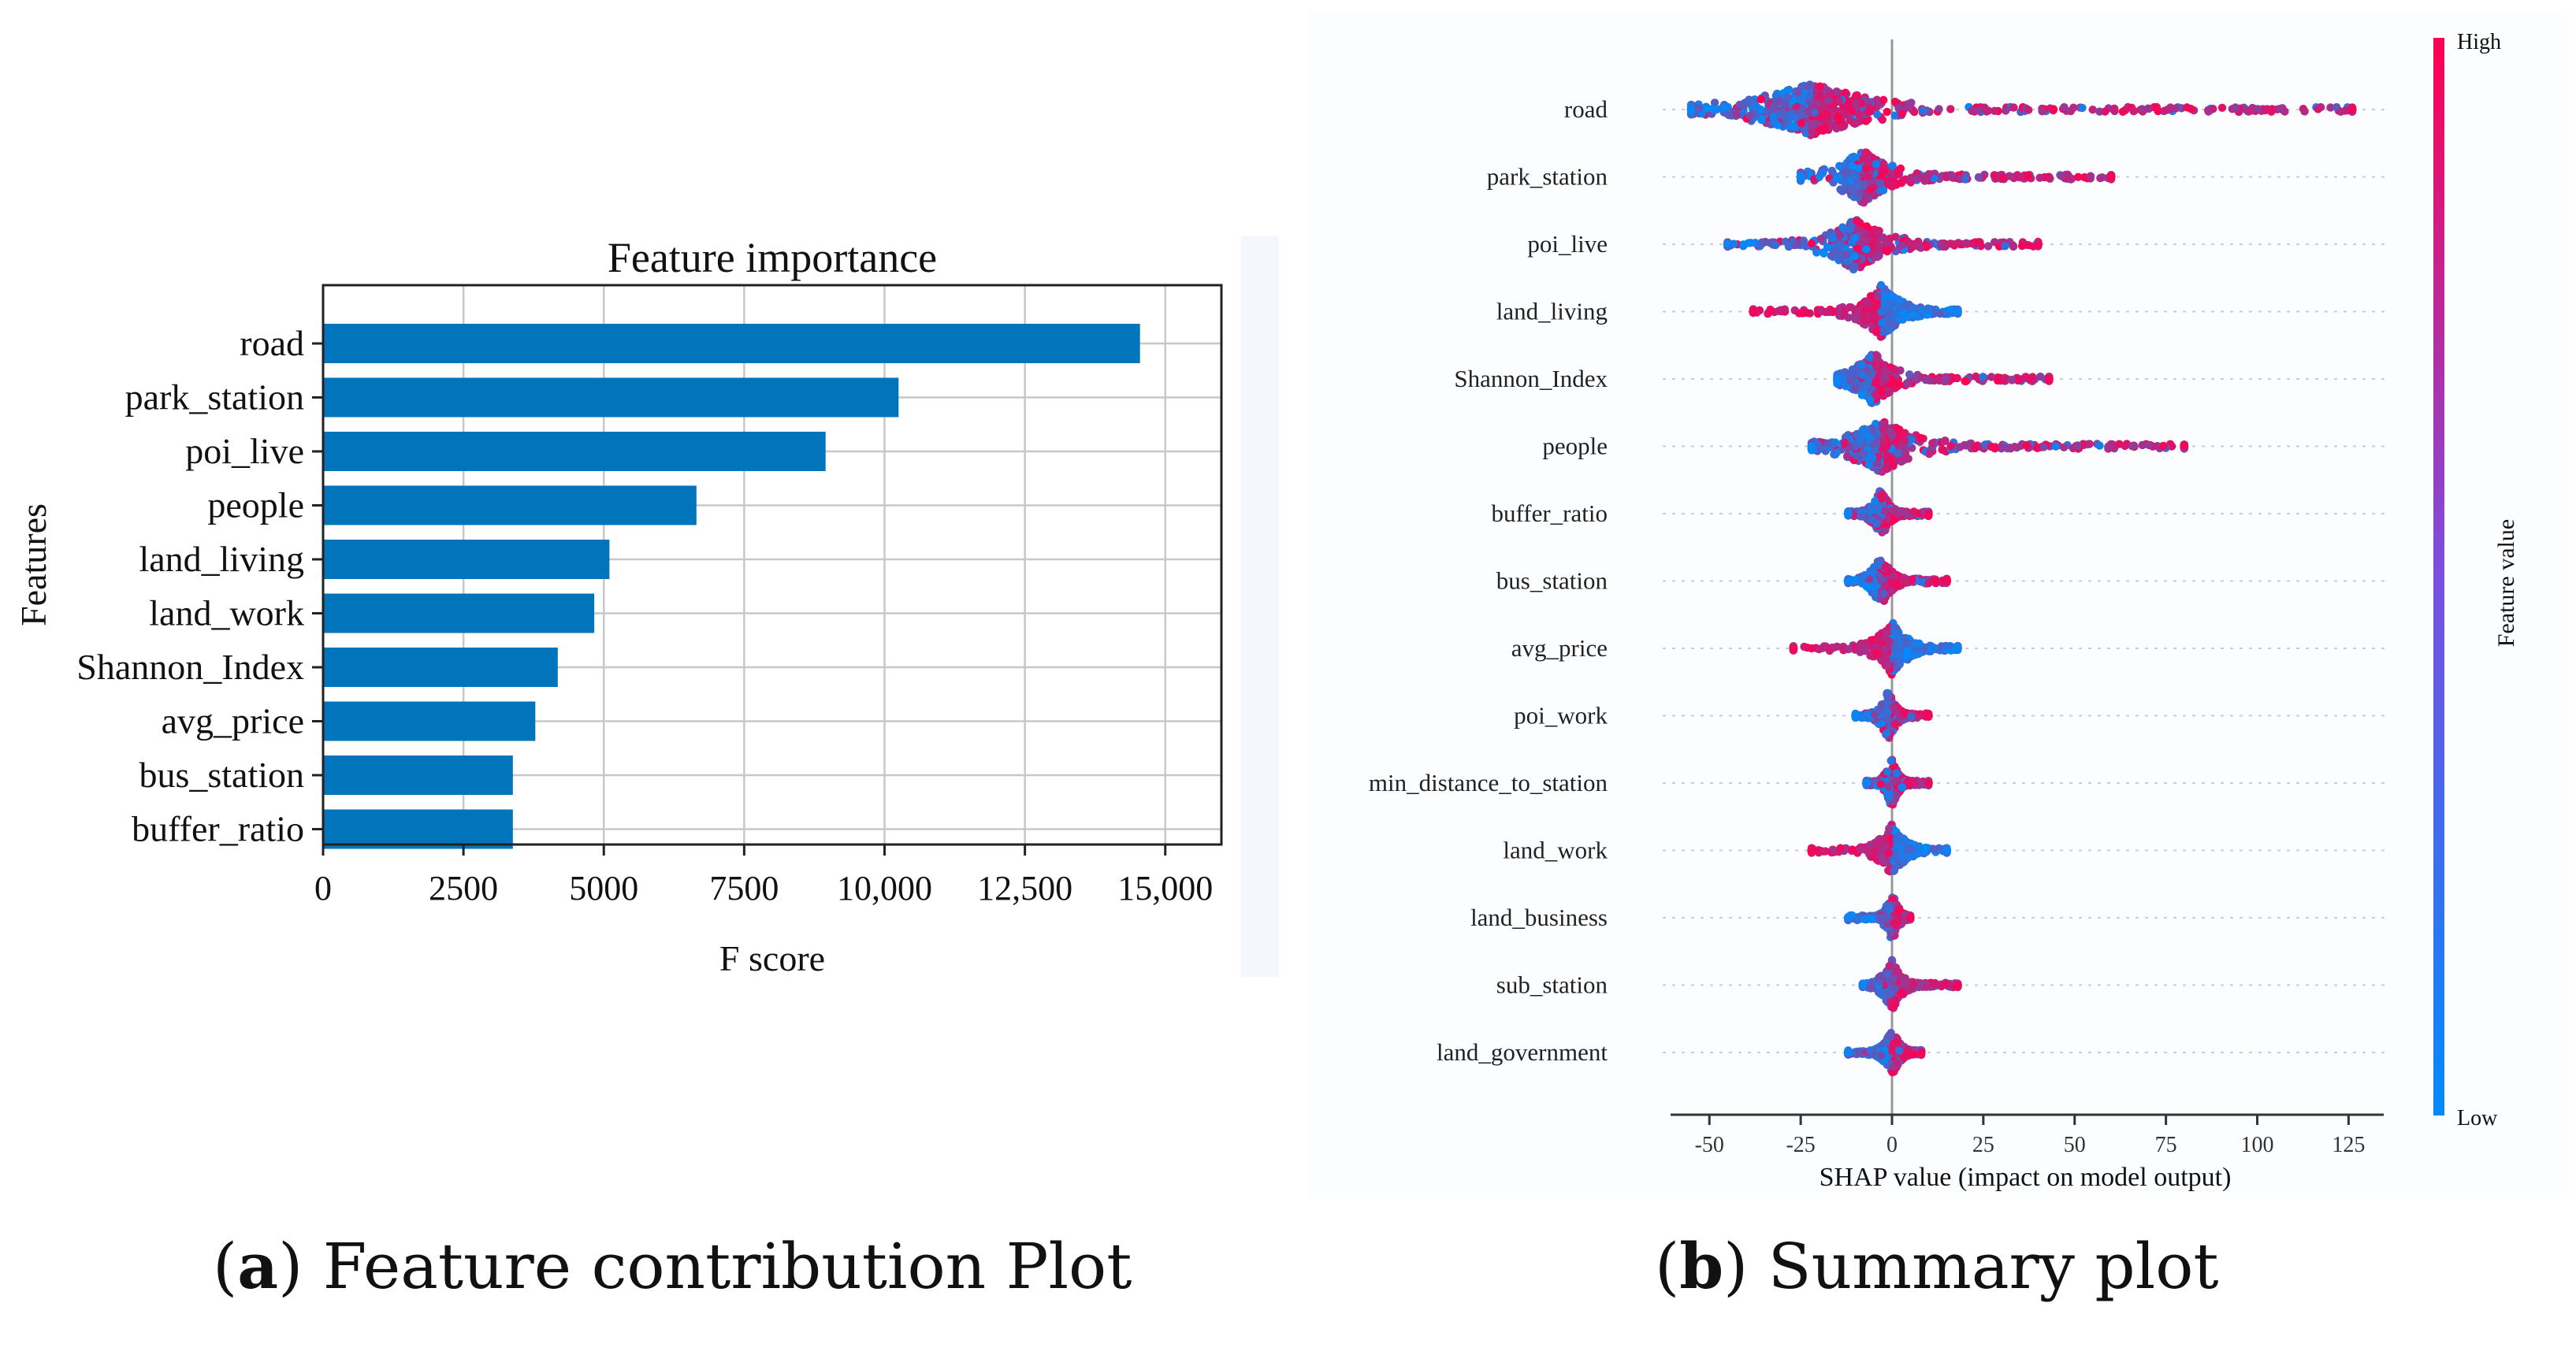 The height and width of the screenshot is (1355, 2576). What do you see at coordinates (1260, 606) in the screenshot?
I see `panel-a-backdrop-strip` at bounding box center [1260, 606].